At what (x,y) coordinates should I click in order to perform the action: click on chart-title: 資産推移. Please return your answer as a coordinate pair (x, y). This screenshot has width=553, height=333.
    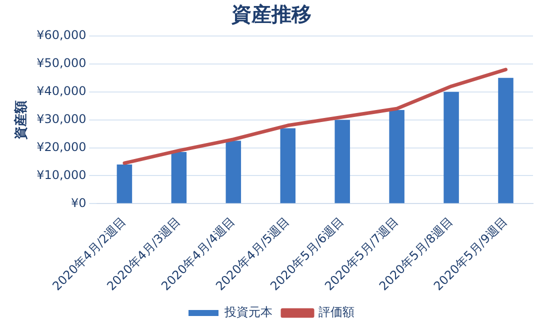
    Looking at the image, I should click on (271, 14).